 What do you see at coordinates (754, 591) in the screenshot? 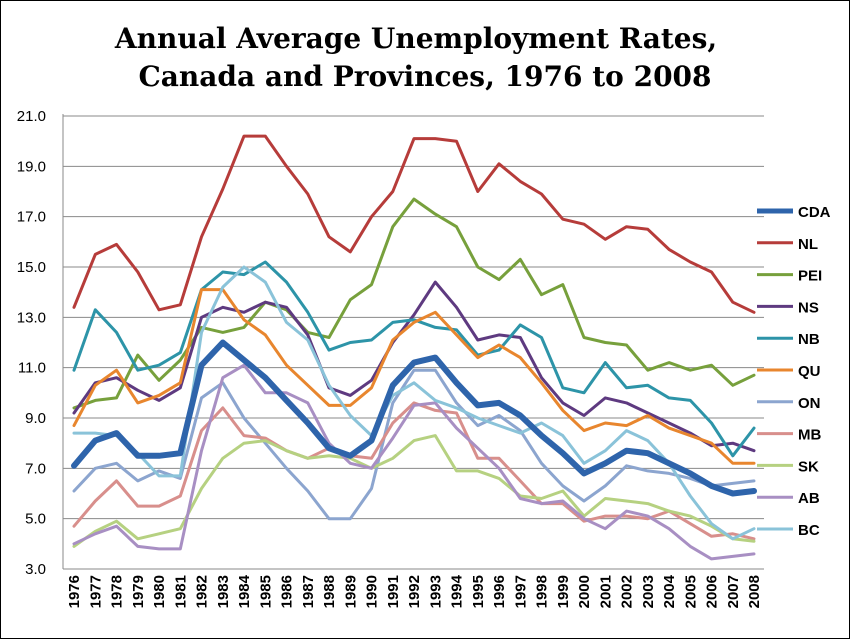
I see `x-tick-label: 2008` at bounding box center [754, 591].